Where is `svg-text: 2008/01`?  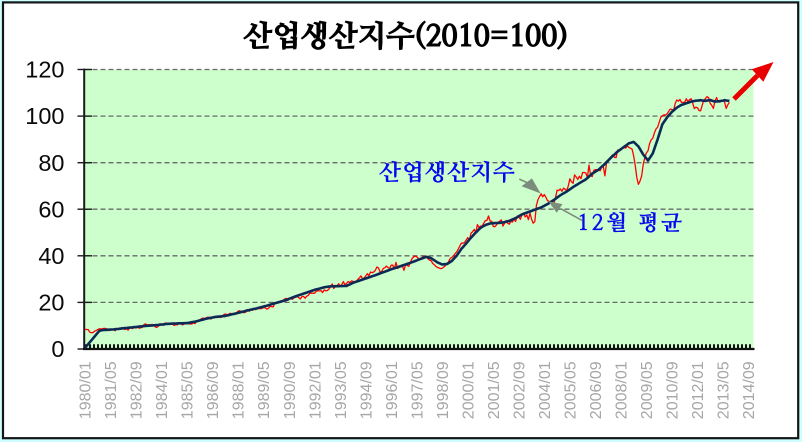 svg-text: 2008/01 is located at coordinates (622, 390).